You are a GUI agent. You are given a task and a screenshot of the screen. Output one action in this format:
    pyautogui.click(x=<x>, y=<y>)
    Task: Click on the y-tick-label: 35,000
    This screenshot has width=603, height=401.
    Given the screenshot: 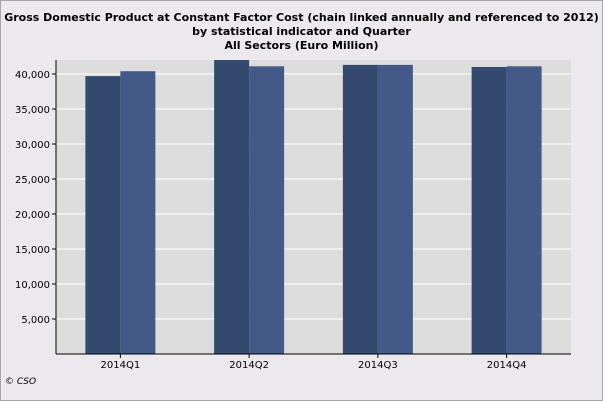 What is the action you would take?
    pyautogui.click(x=32, y=110)
    